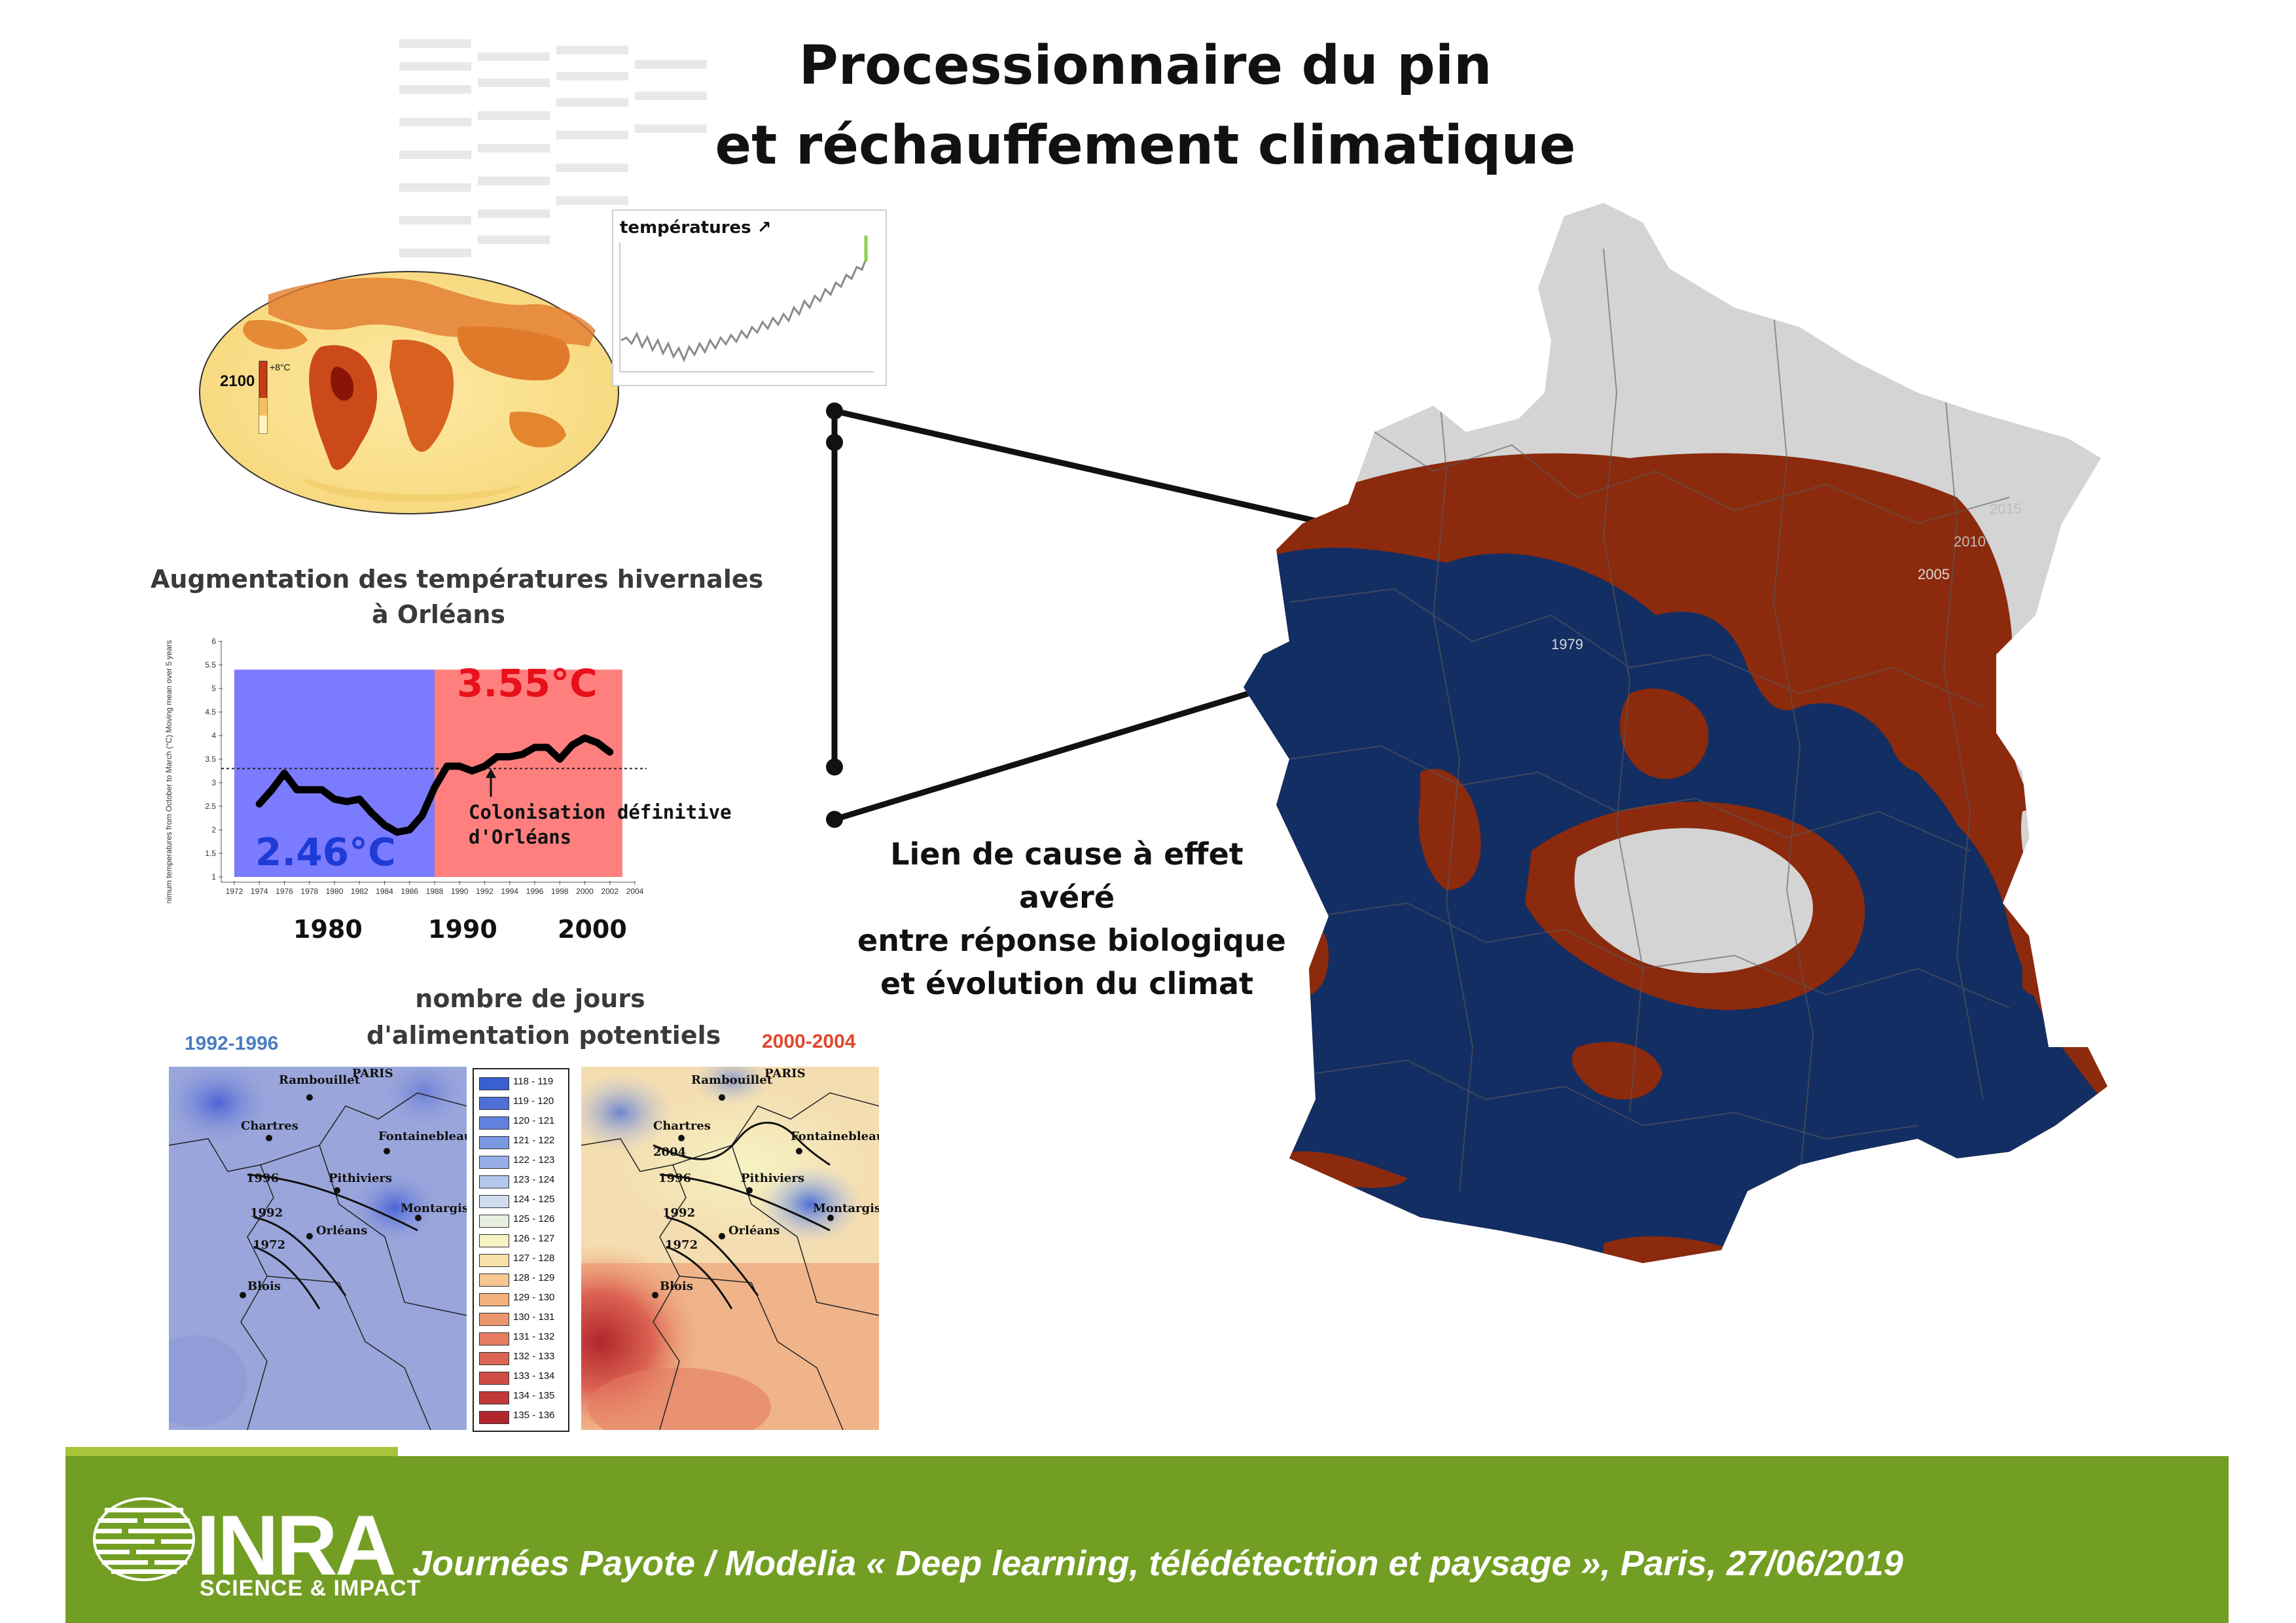  I want to click on colonisation-annotation: Colonisation définitive d'Orléans, so click(600, 825).